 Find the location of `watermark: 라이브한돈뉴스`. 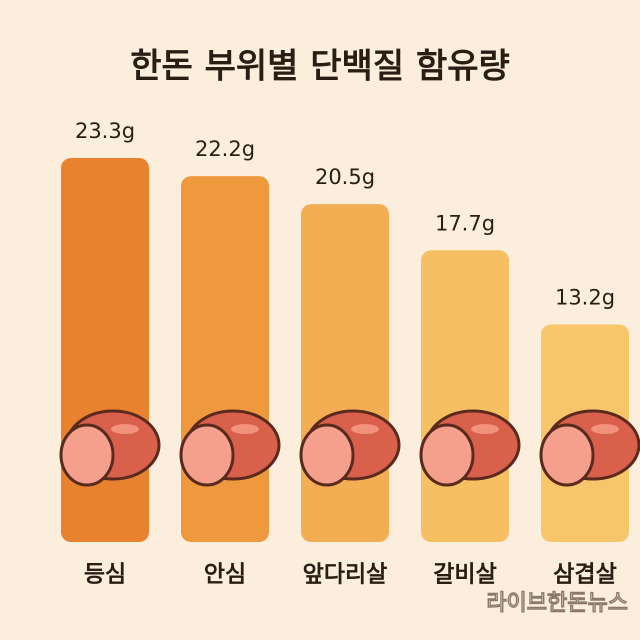

watermark: 라이브한돈뉴스 is located at coordinates (557, 603).